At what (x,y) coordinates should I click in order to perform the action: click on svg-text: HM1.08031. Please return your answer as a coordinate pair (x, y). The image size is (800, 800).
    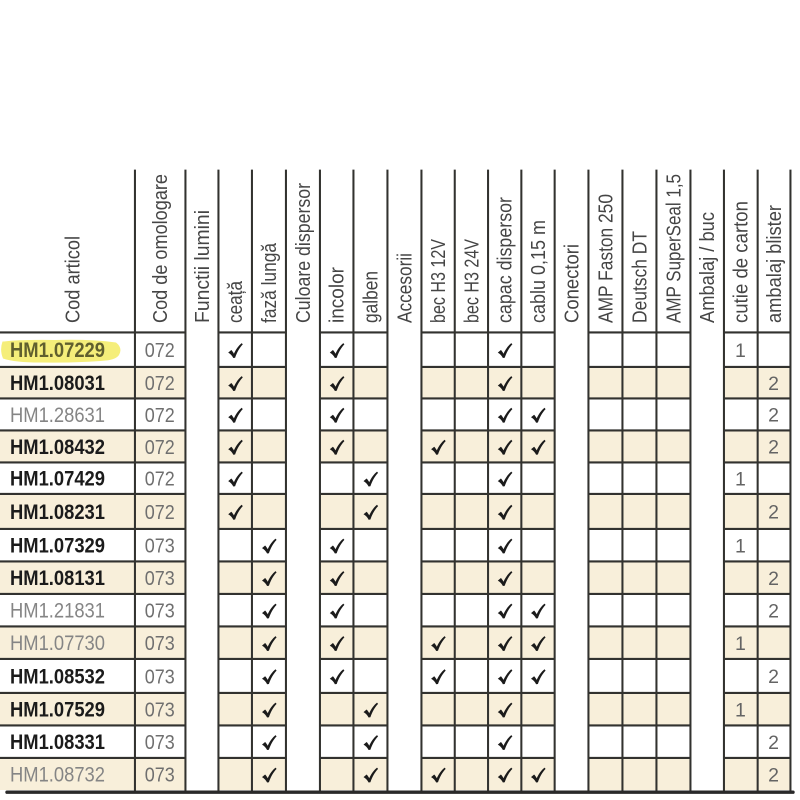
    Looking at the image, I should click on (57, 383).